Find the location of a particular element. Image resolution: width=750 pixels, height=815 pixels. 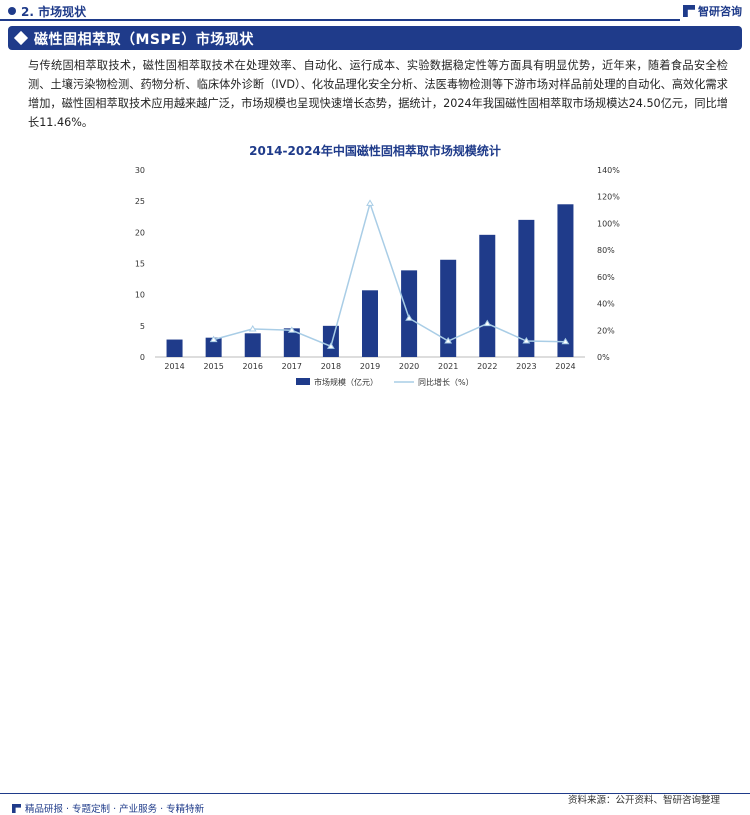

y-left-tick-label: 10 is located at coordinates (140, 295).